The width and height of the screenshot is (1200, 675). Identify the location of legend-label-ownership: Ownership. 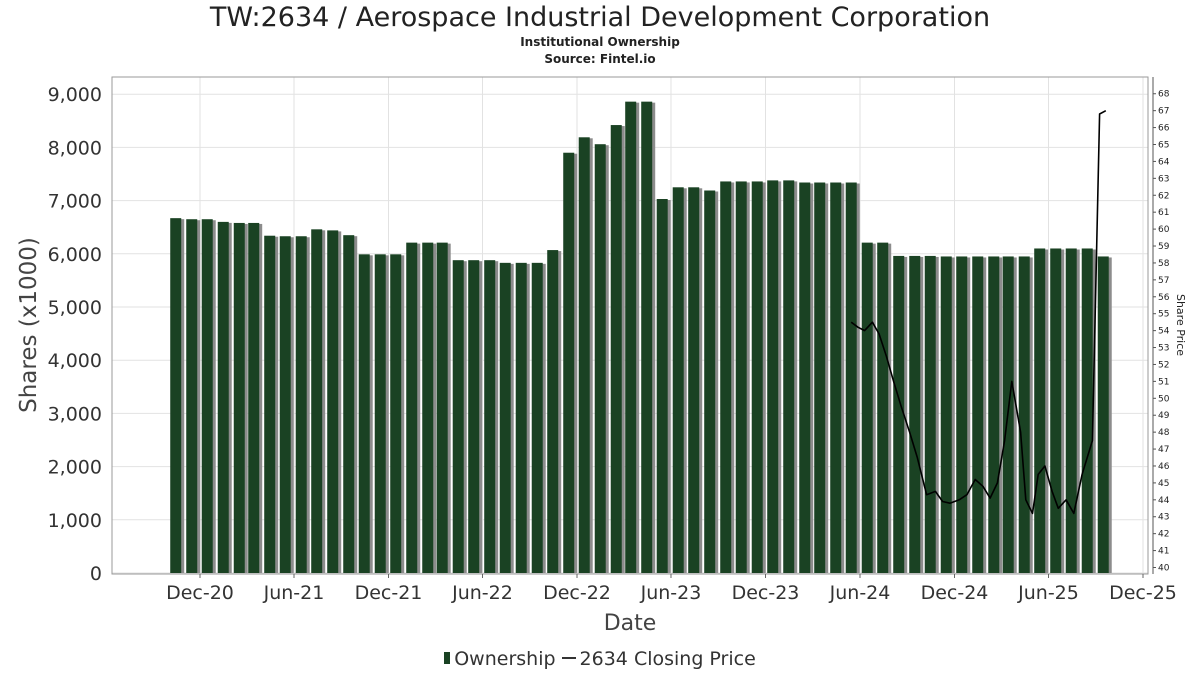
(505, 659).